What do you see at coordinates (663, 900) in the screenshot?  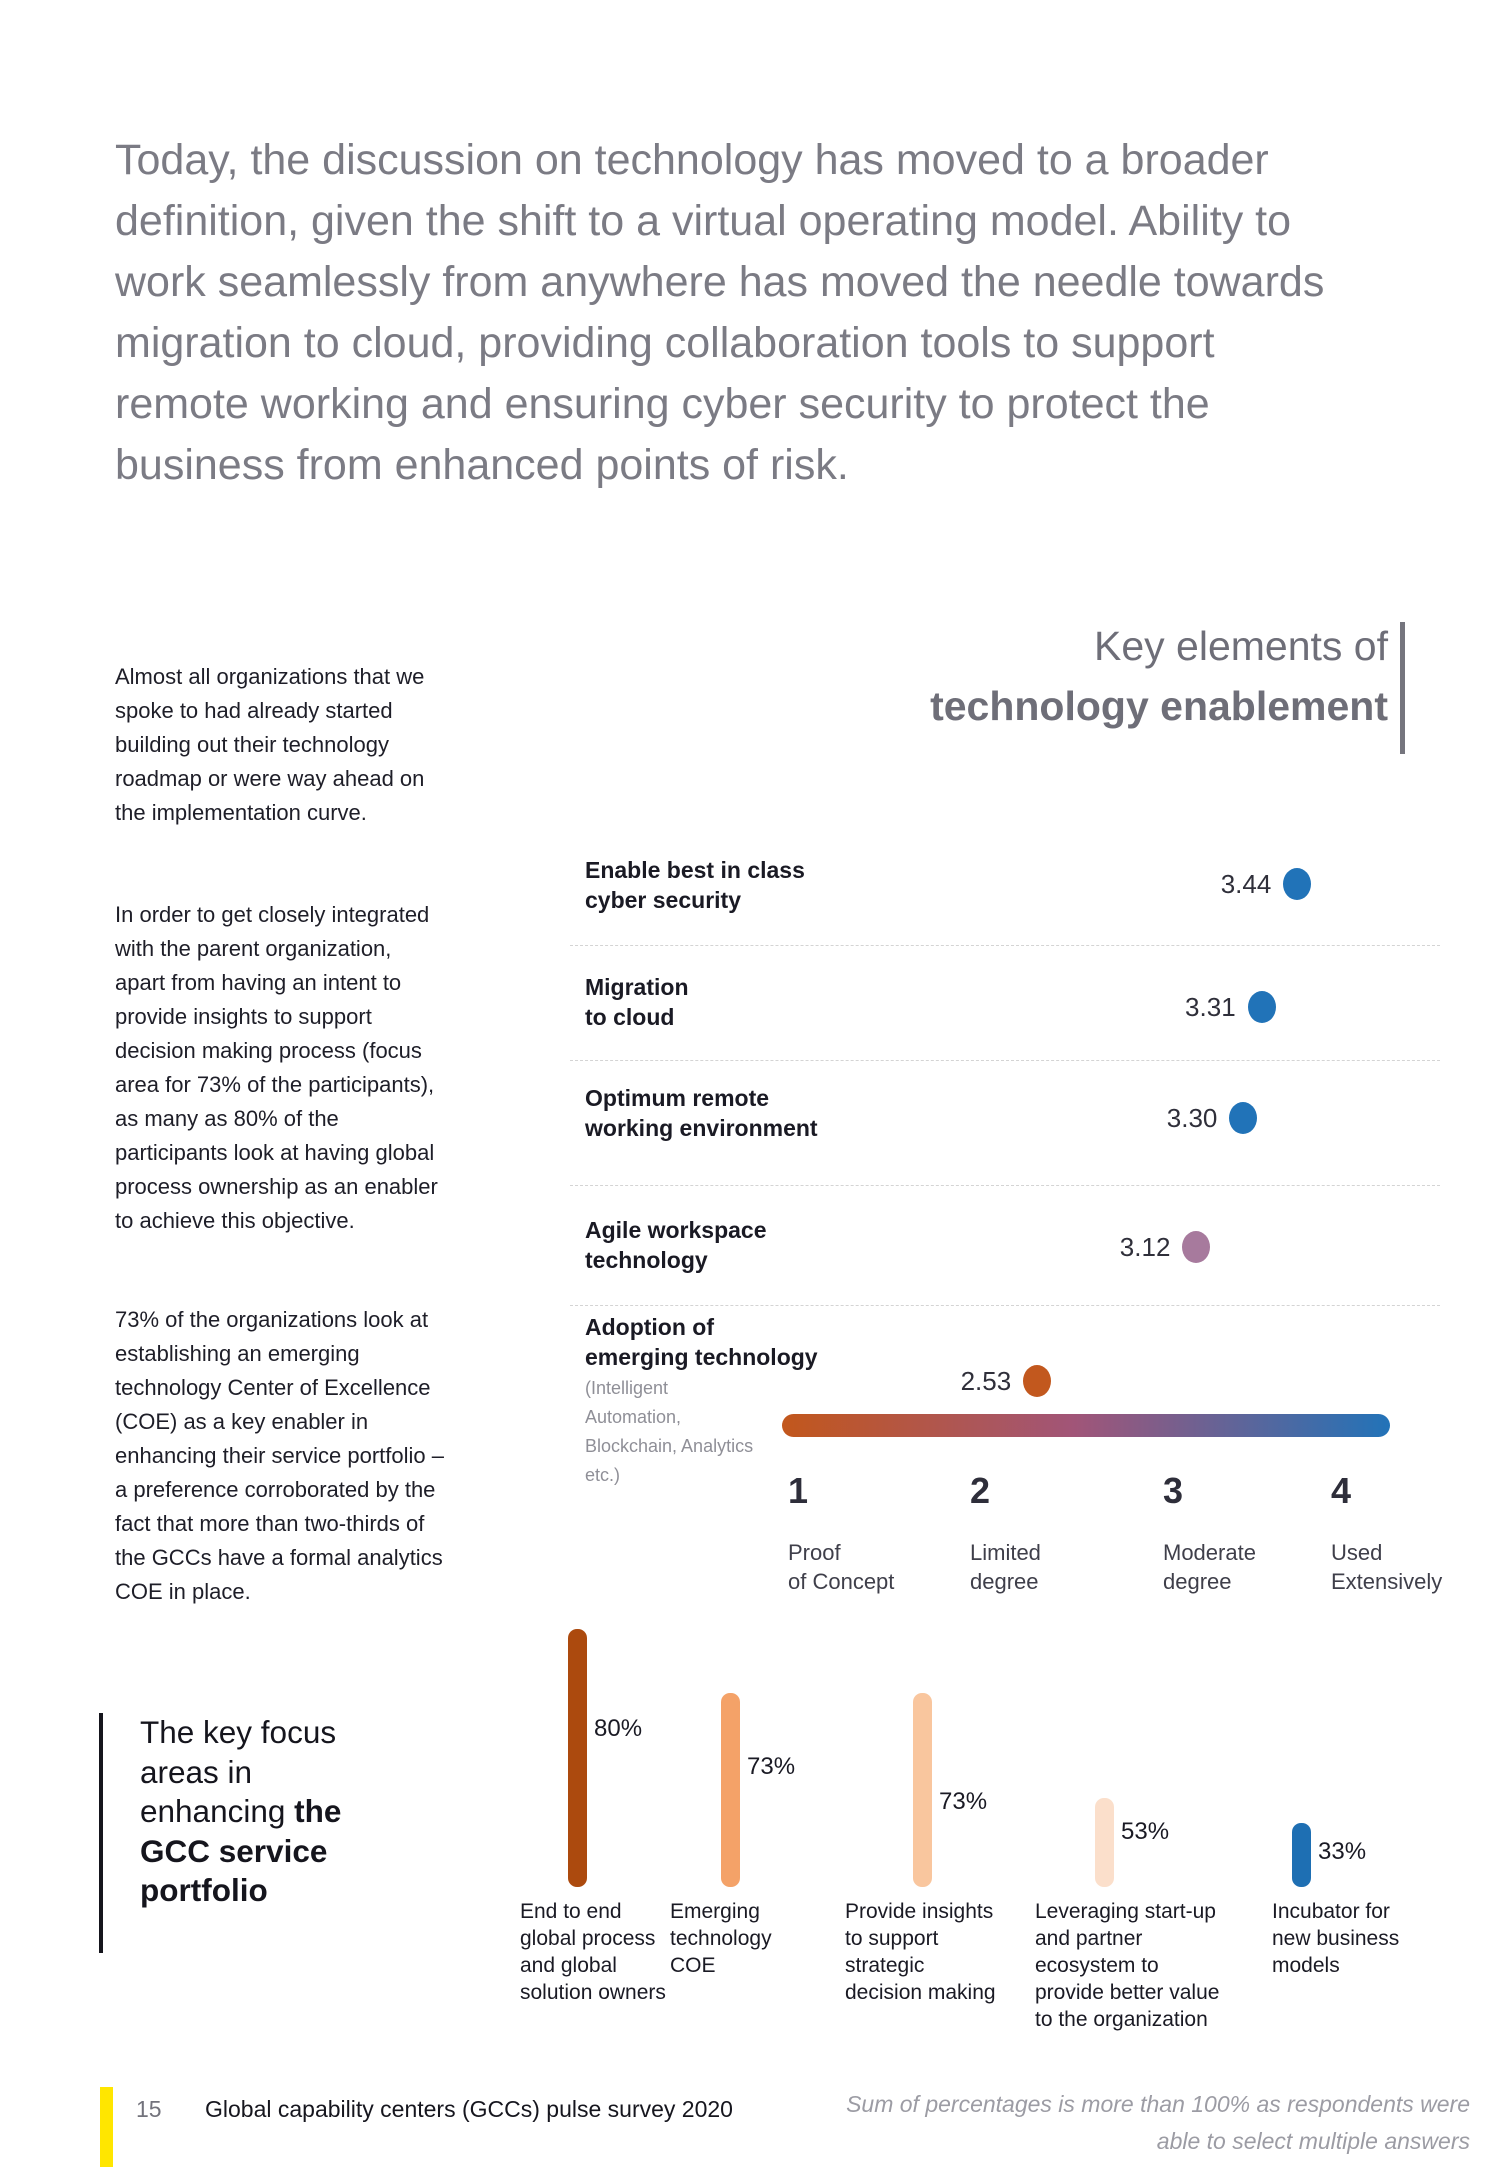 I see `label-line: cyber security` at bounding box center [663, 900].